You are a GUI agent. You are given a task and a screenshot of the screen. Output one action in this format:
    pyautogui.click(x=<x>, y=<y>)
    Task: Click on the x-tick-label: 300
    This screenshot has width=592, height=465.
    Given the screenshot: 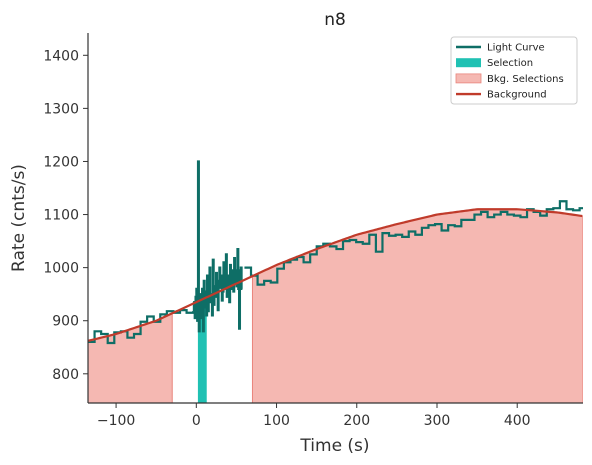 What is the action you would take?
    pyautogui.click(x=437, y=421)
    